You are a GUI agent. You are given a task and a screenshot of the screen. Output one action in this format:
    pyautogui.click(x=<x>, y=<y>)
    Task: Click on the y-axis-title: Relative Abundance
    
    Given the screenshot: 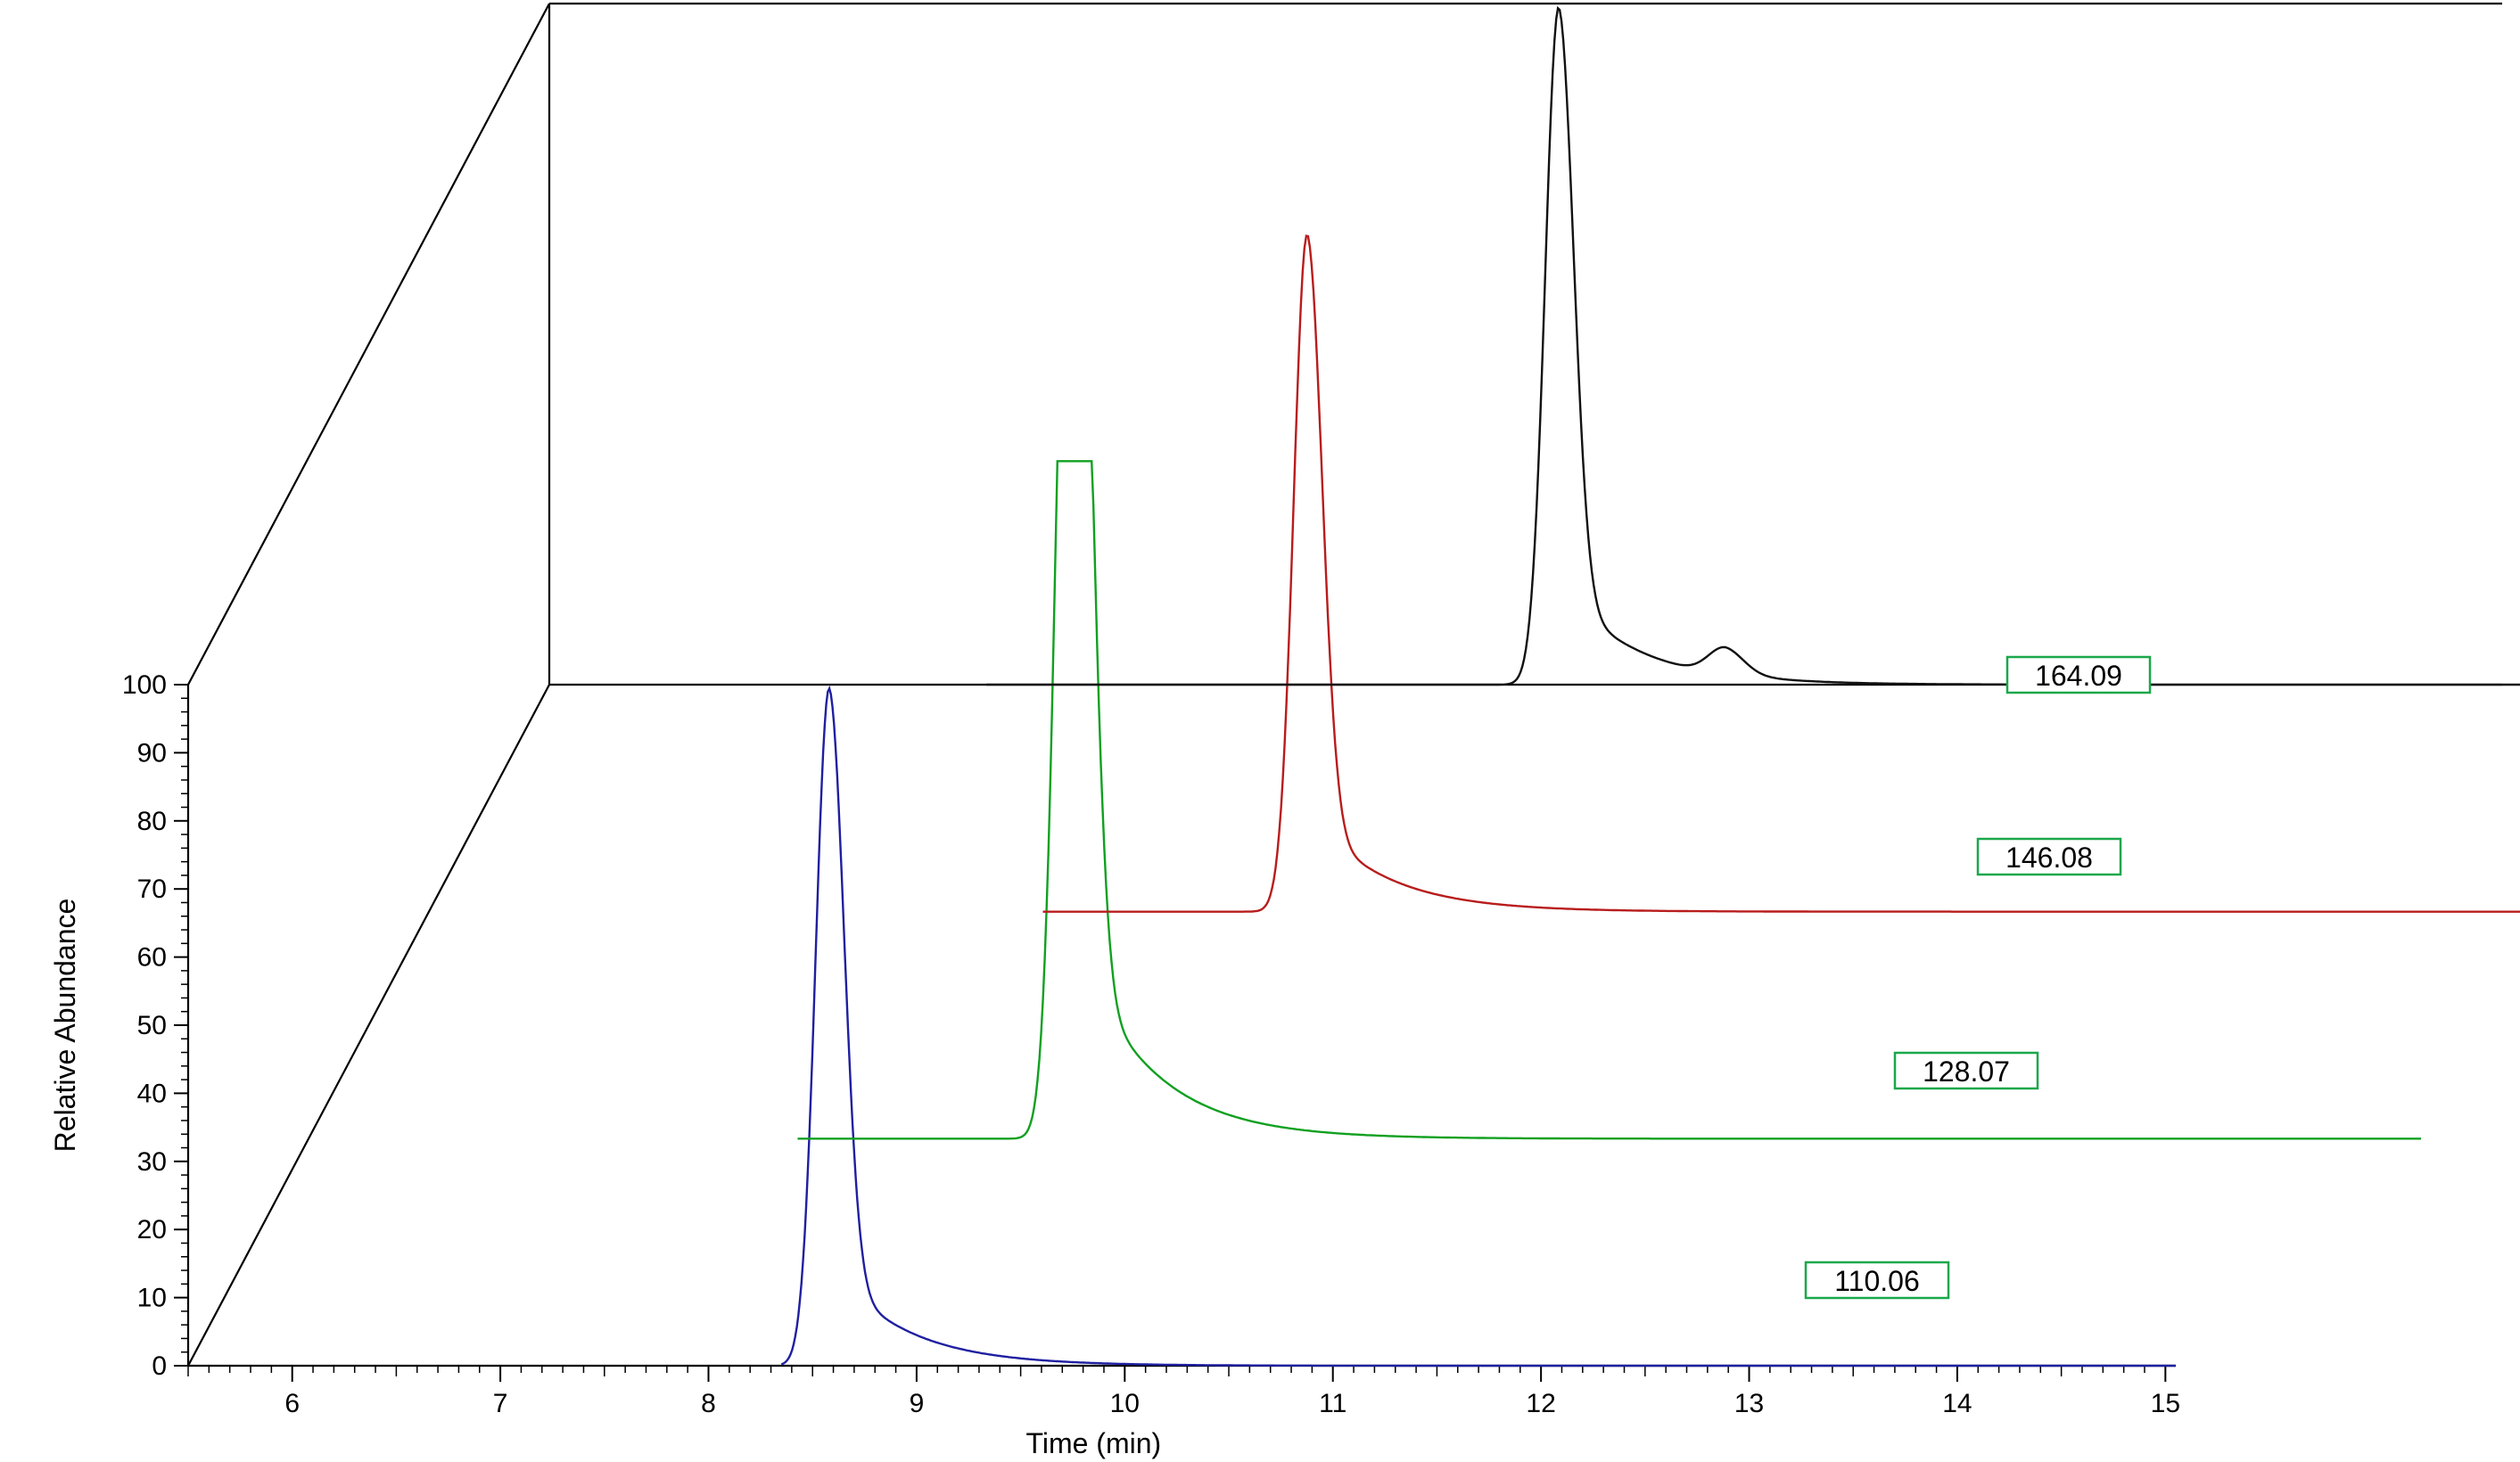 What is the action you would take?
    pyautogui.click(x=65, y=1026)
    